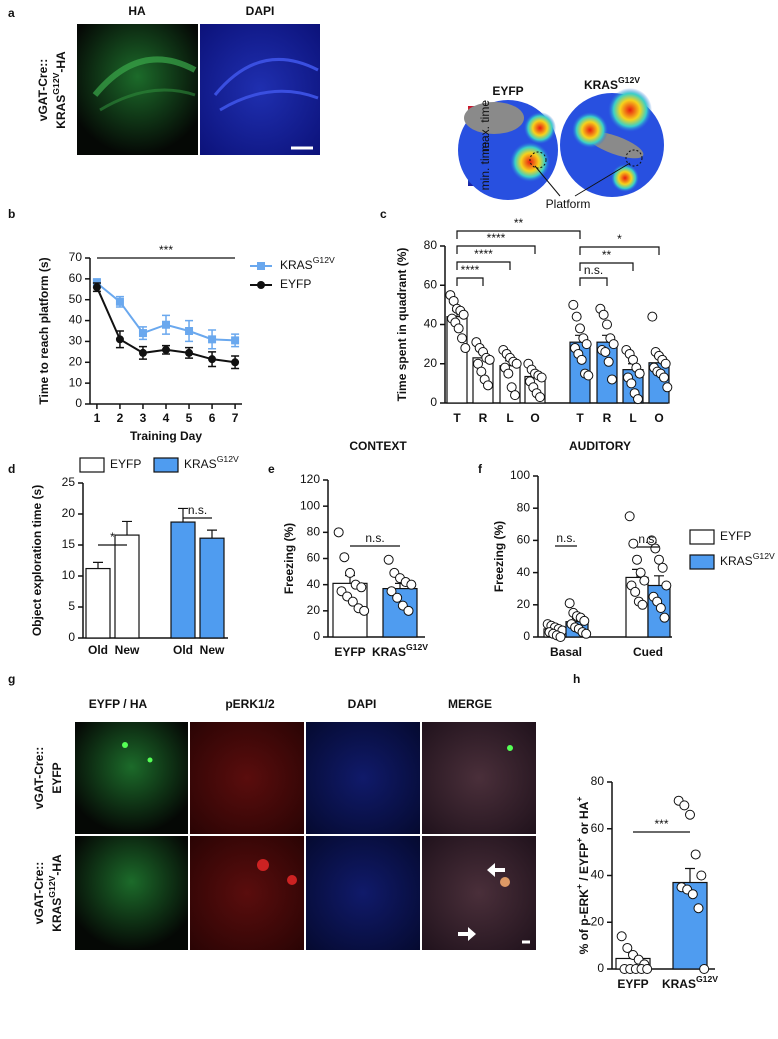 Image resolution: width=778 pixels, height=1039 pixels. I want to click on column-title: MERGE, so click(470, 704).